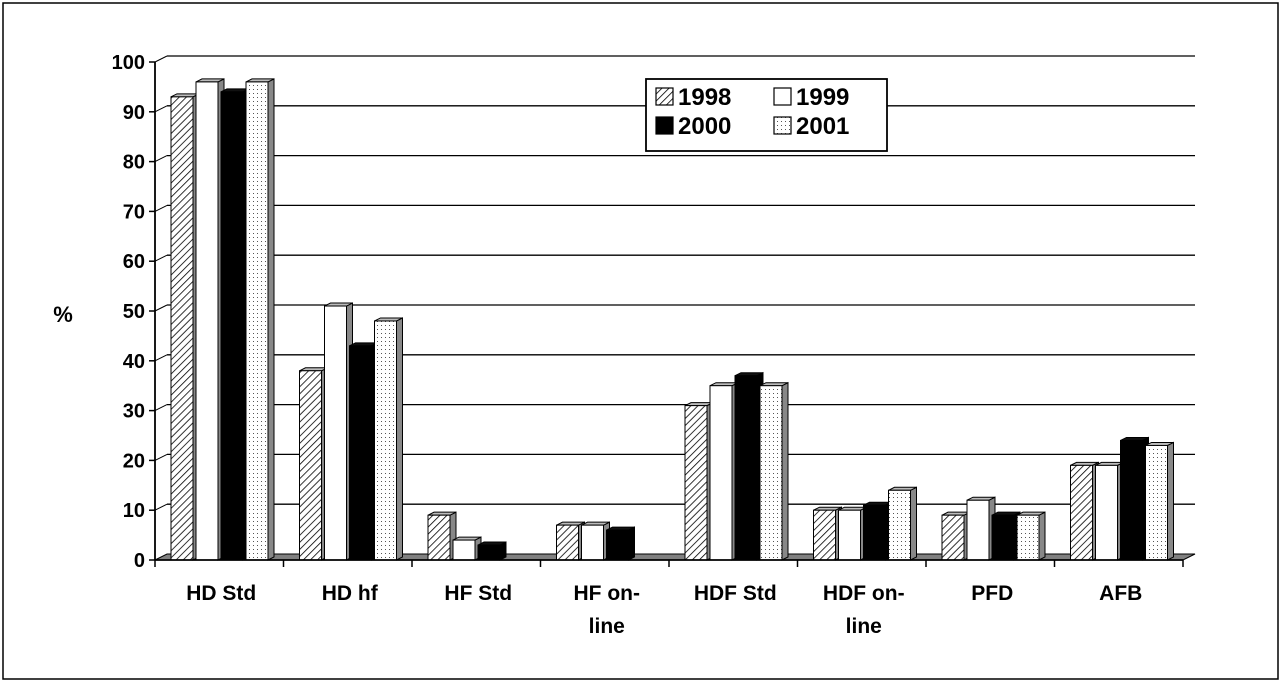 This screenshot has width=1281, height=682. What do you see at coordinates (134, 113) in the screenshot?
I see `y-tick-label: 90` at bounding box center [134, 113].